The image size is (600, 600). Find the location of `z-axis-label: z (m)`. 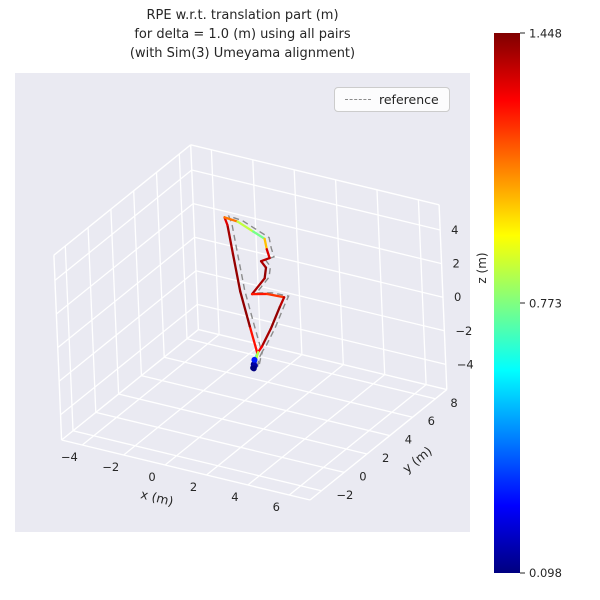

z-axis-label: z (m) is located at coordinates (482, 267).